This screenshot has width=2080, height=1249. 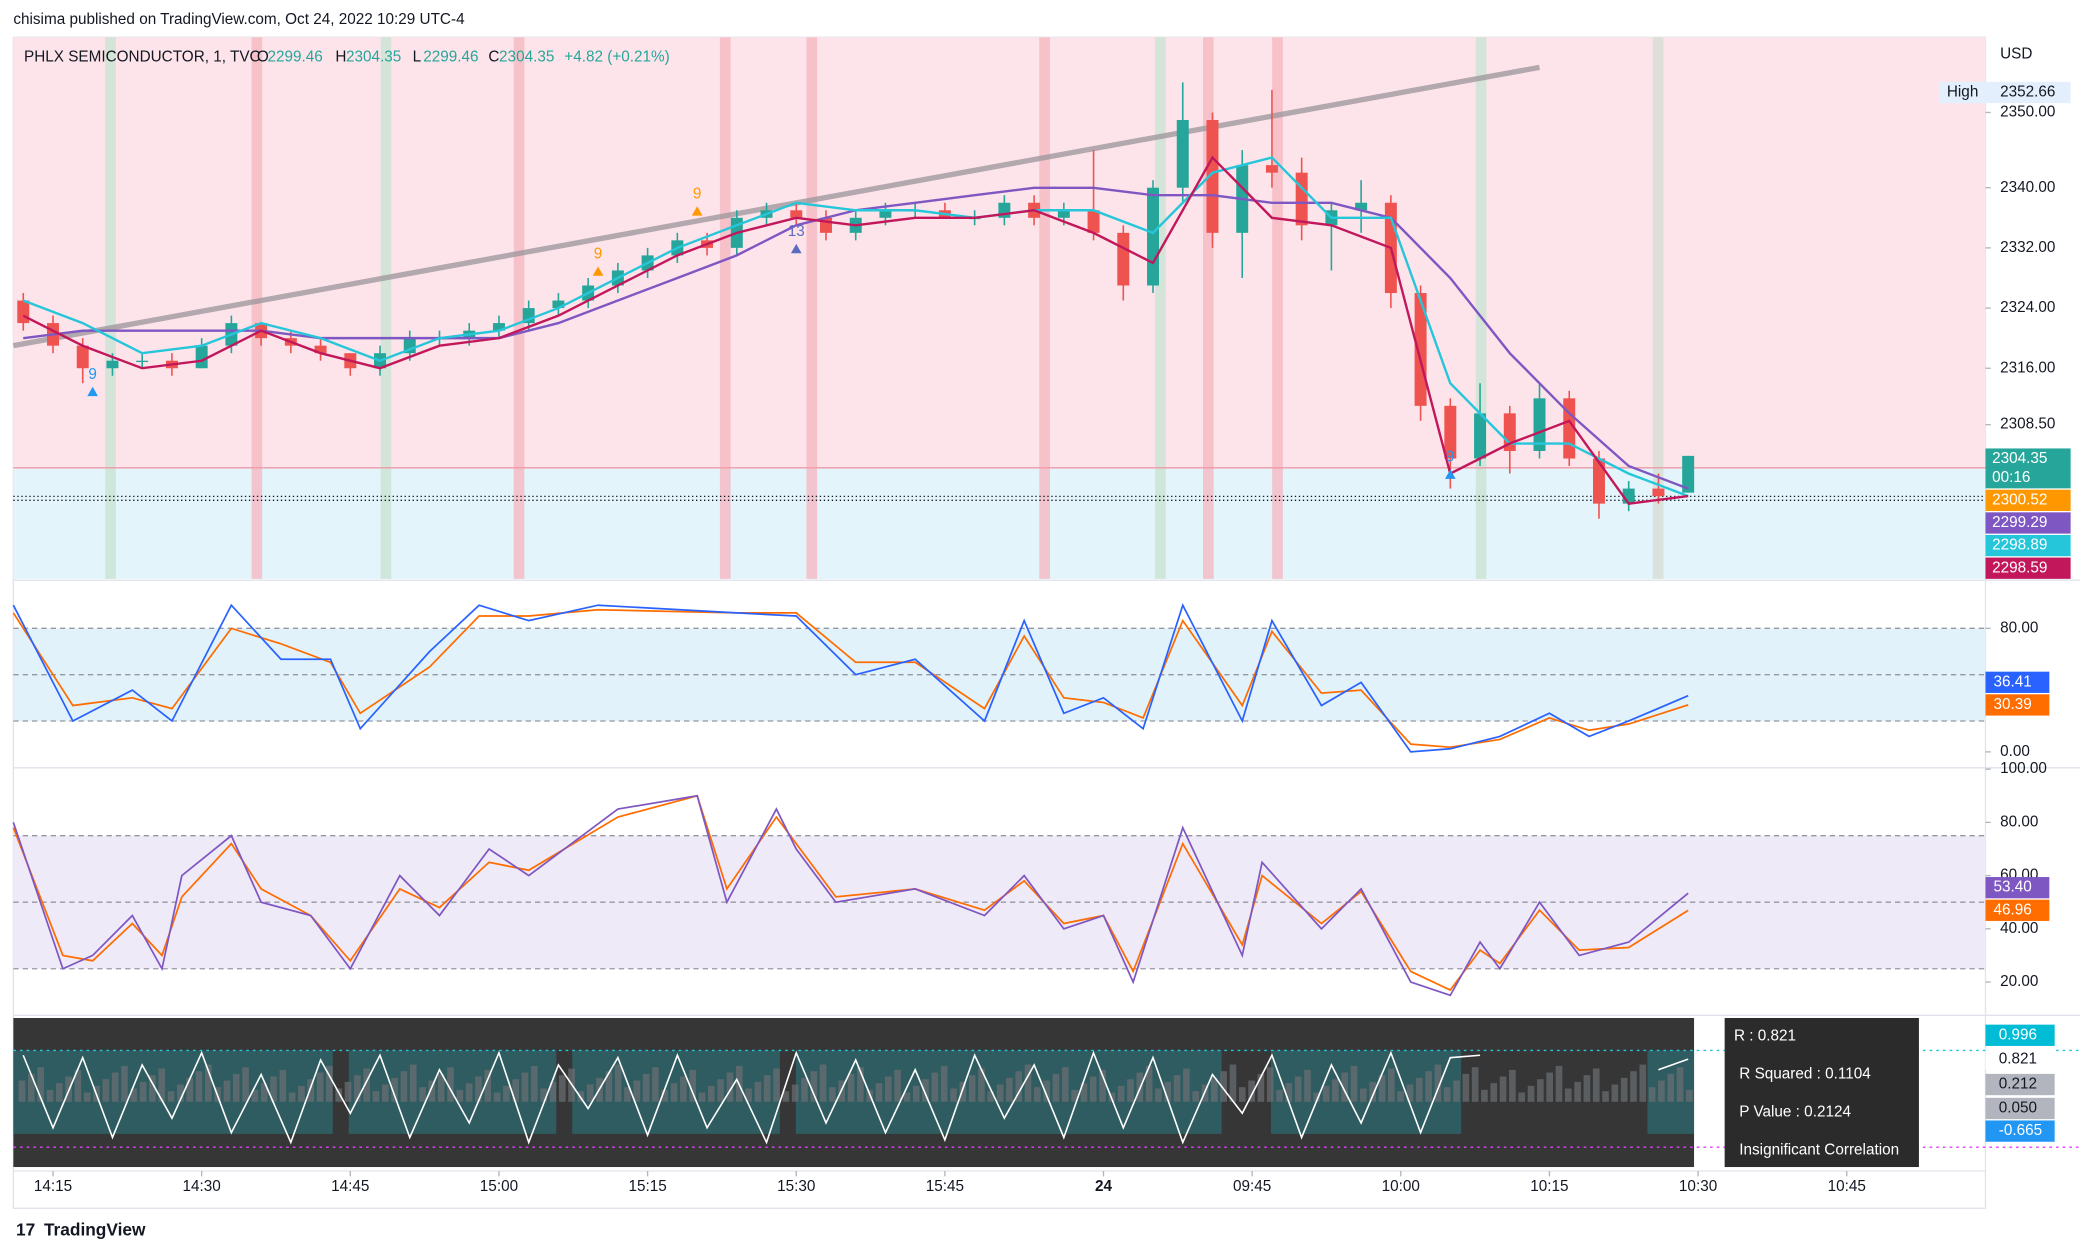 I want to click on stats-text: R : 0.821, so click(x=1765, y=1036).